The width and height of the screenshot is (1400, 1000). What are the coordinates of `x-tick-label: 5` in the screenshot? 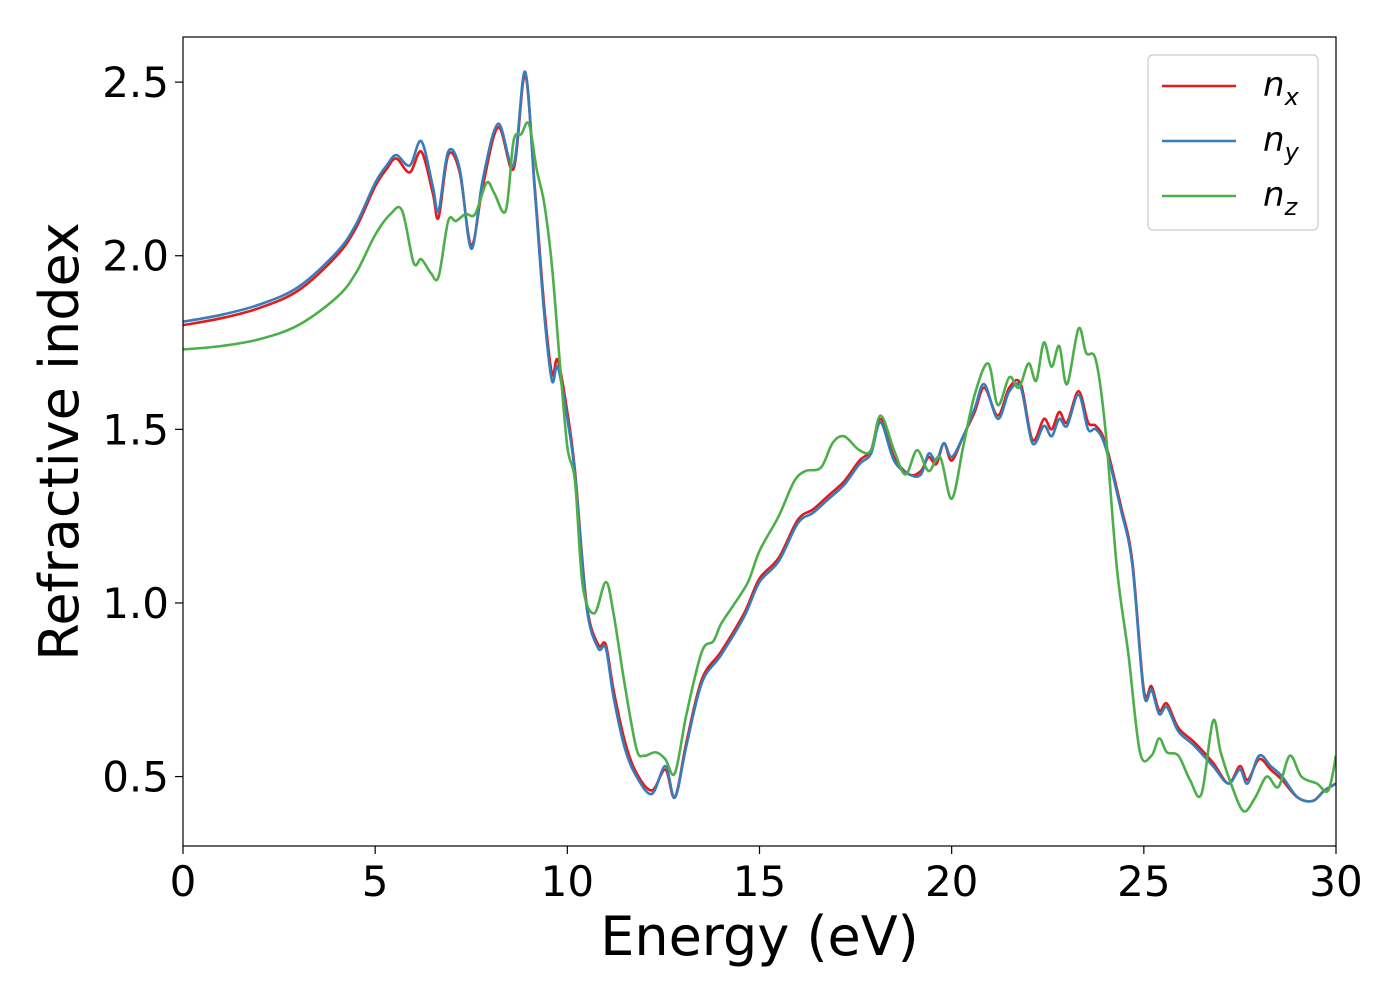 It's located at (375, 881).